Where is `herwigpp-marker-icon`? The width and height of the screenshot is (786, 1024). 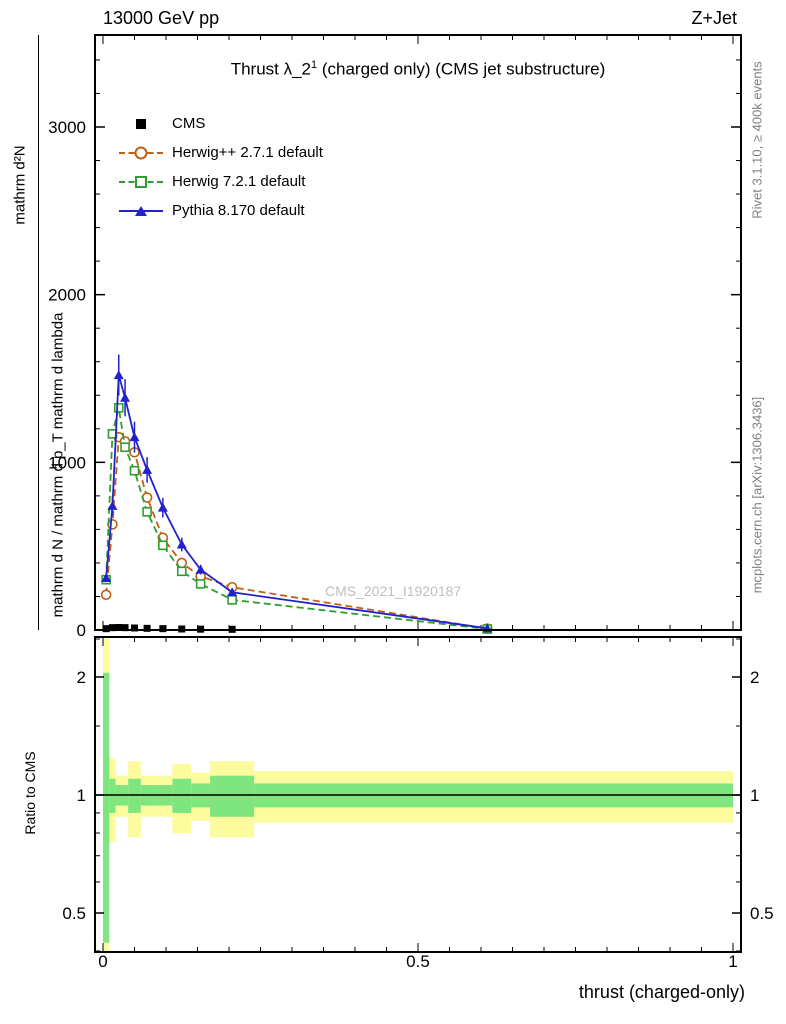
herwigpp-marker-icon is located at coordinates (141, 153).